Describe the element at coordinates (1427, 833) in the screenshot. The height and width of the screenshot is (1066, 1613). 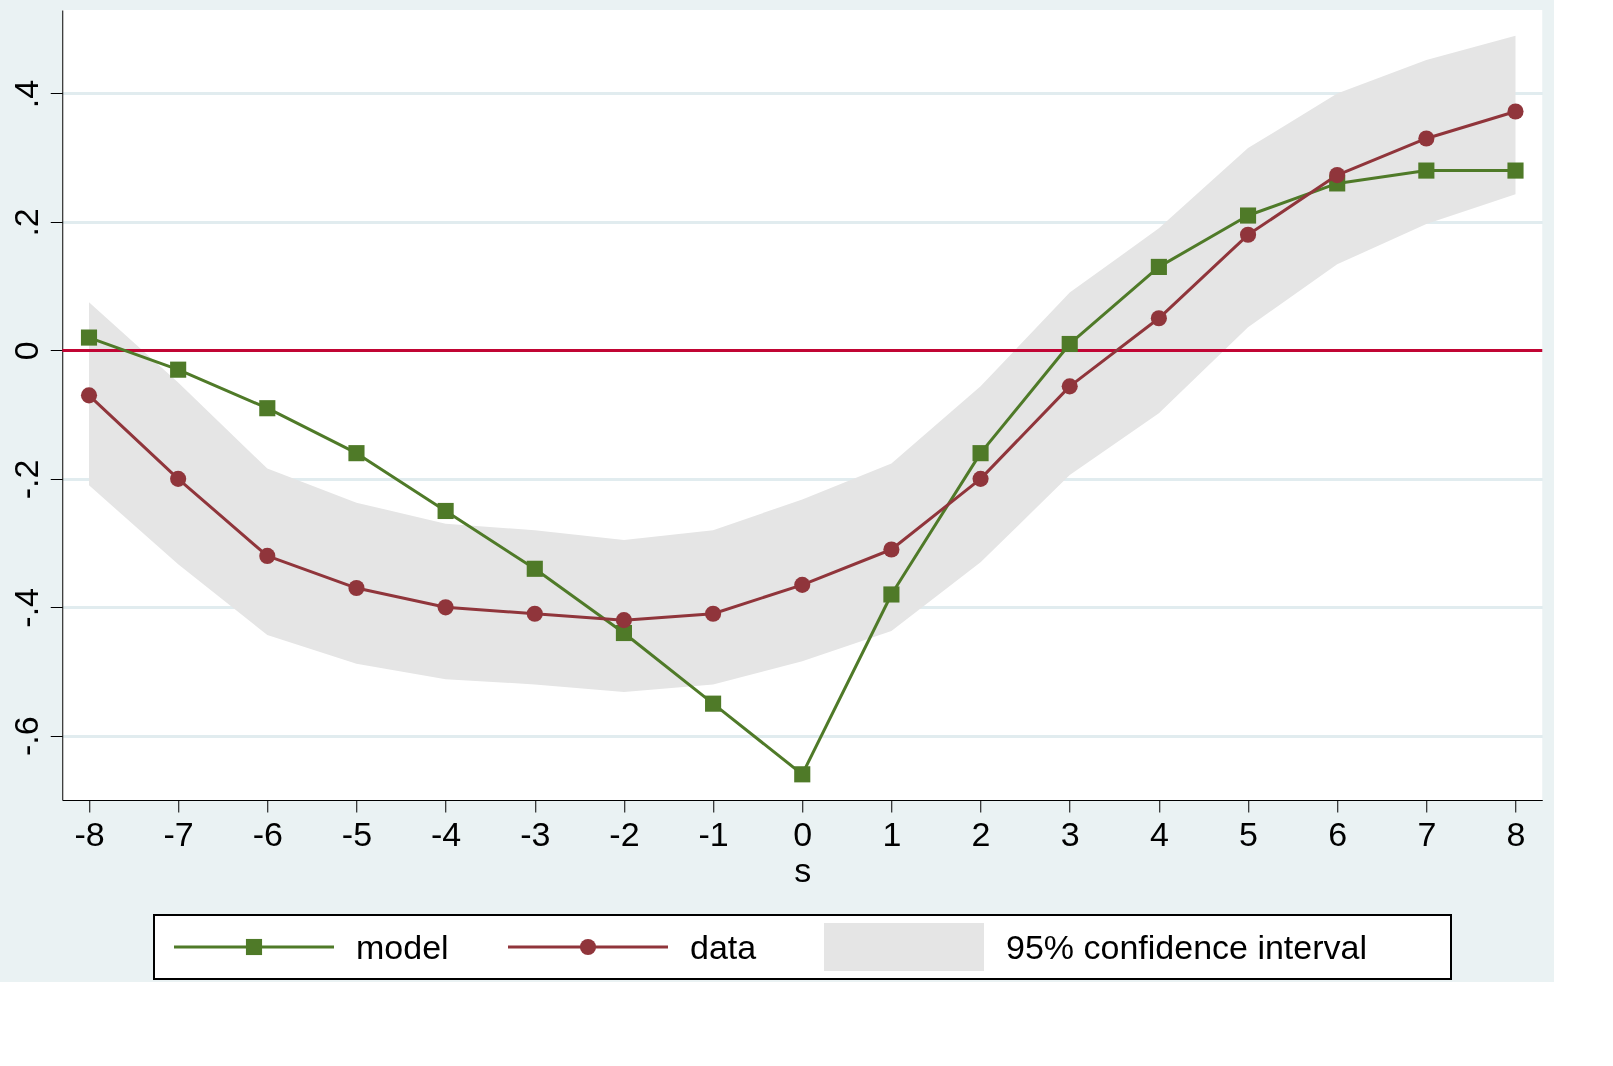
I see `x-tick-label: 7` at that location.